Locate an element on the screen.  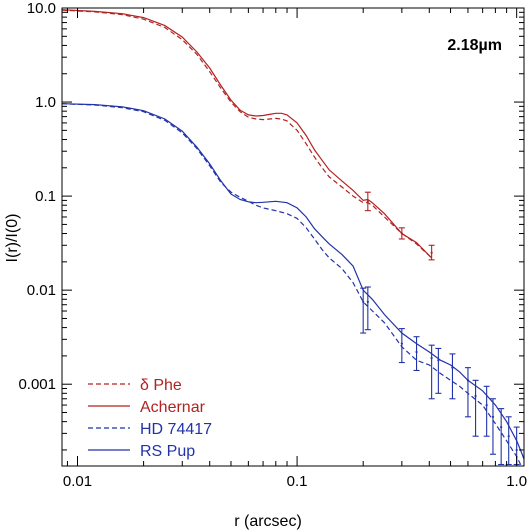
legend-label-achernar: Achernar is located at coordinates (173, 407).